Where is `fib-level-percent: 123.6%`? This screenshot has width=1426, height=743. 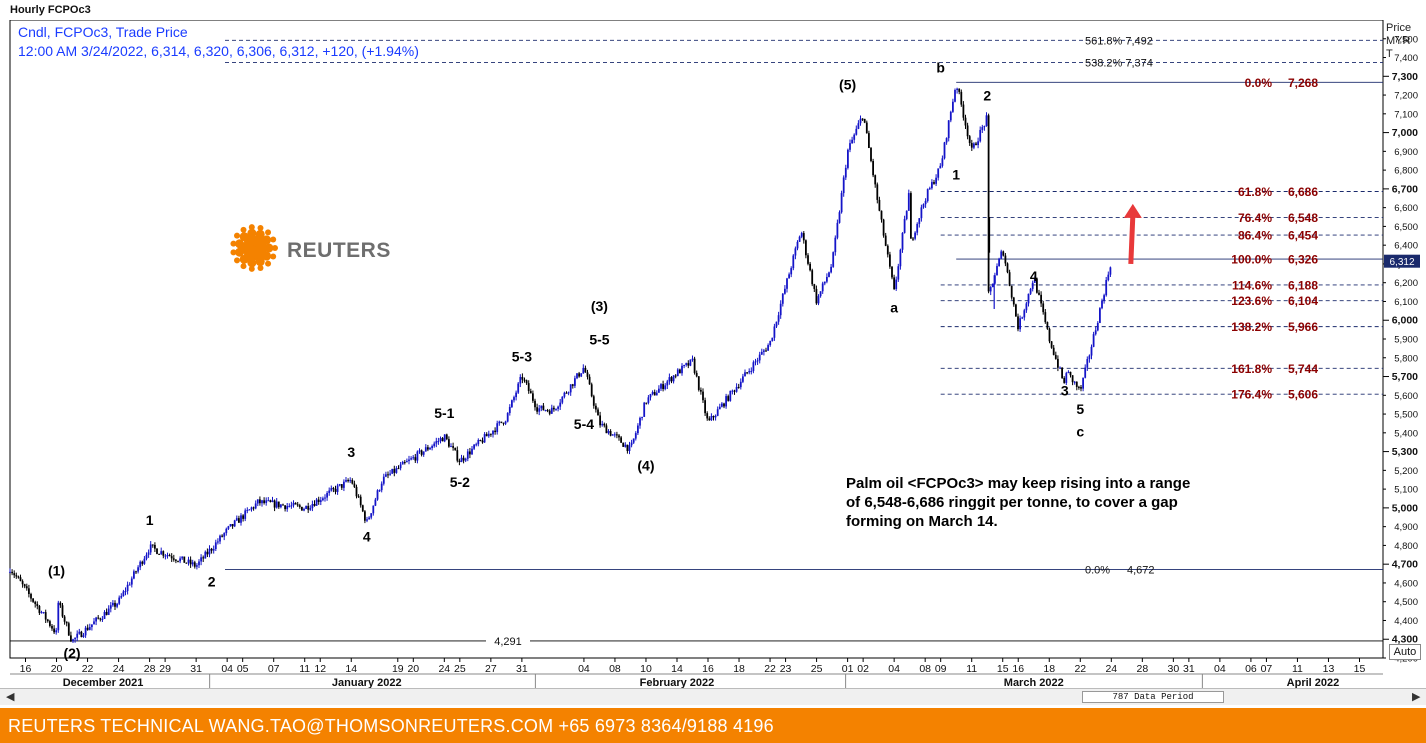 fib-level-percent: 123.6% is located at coordinates (1251, 301).